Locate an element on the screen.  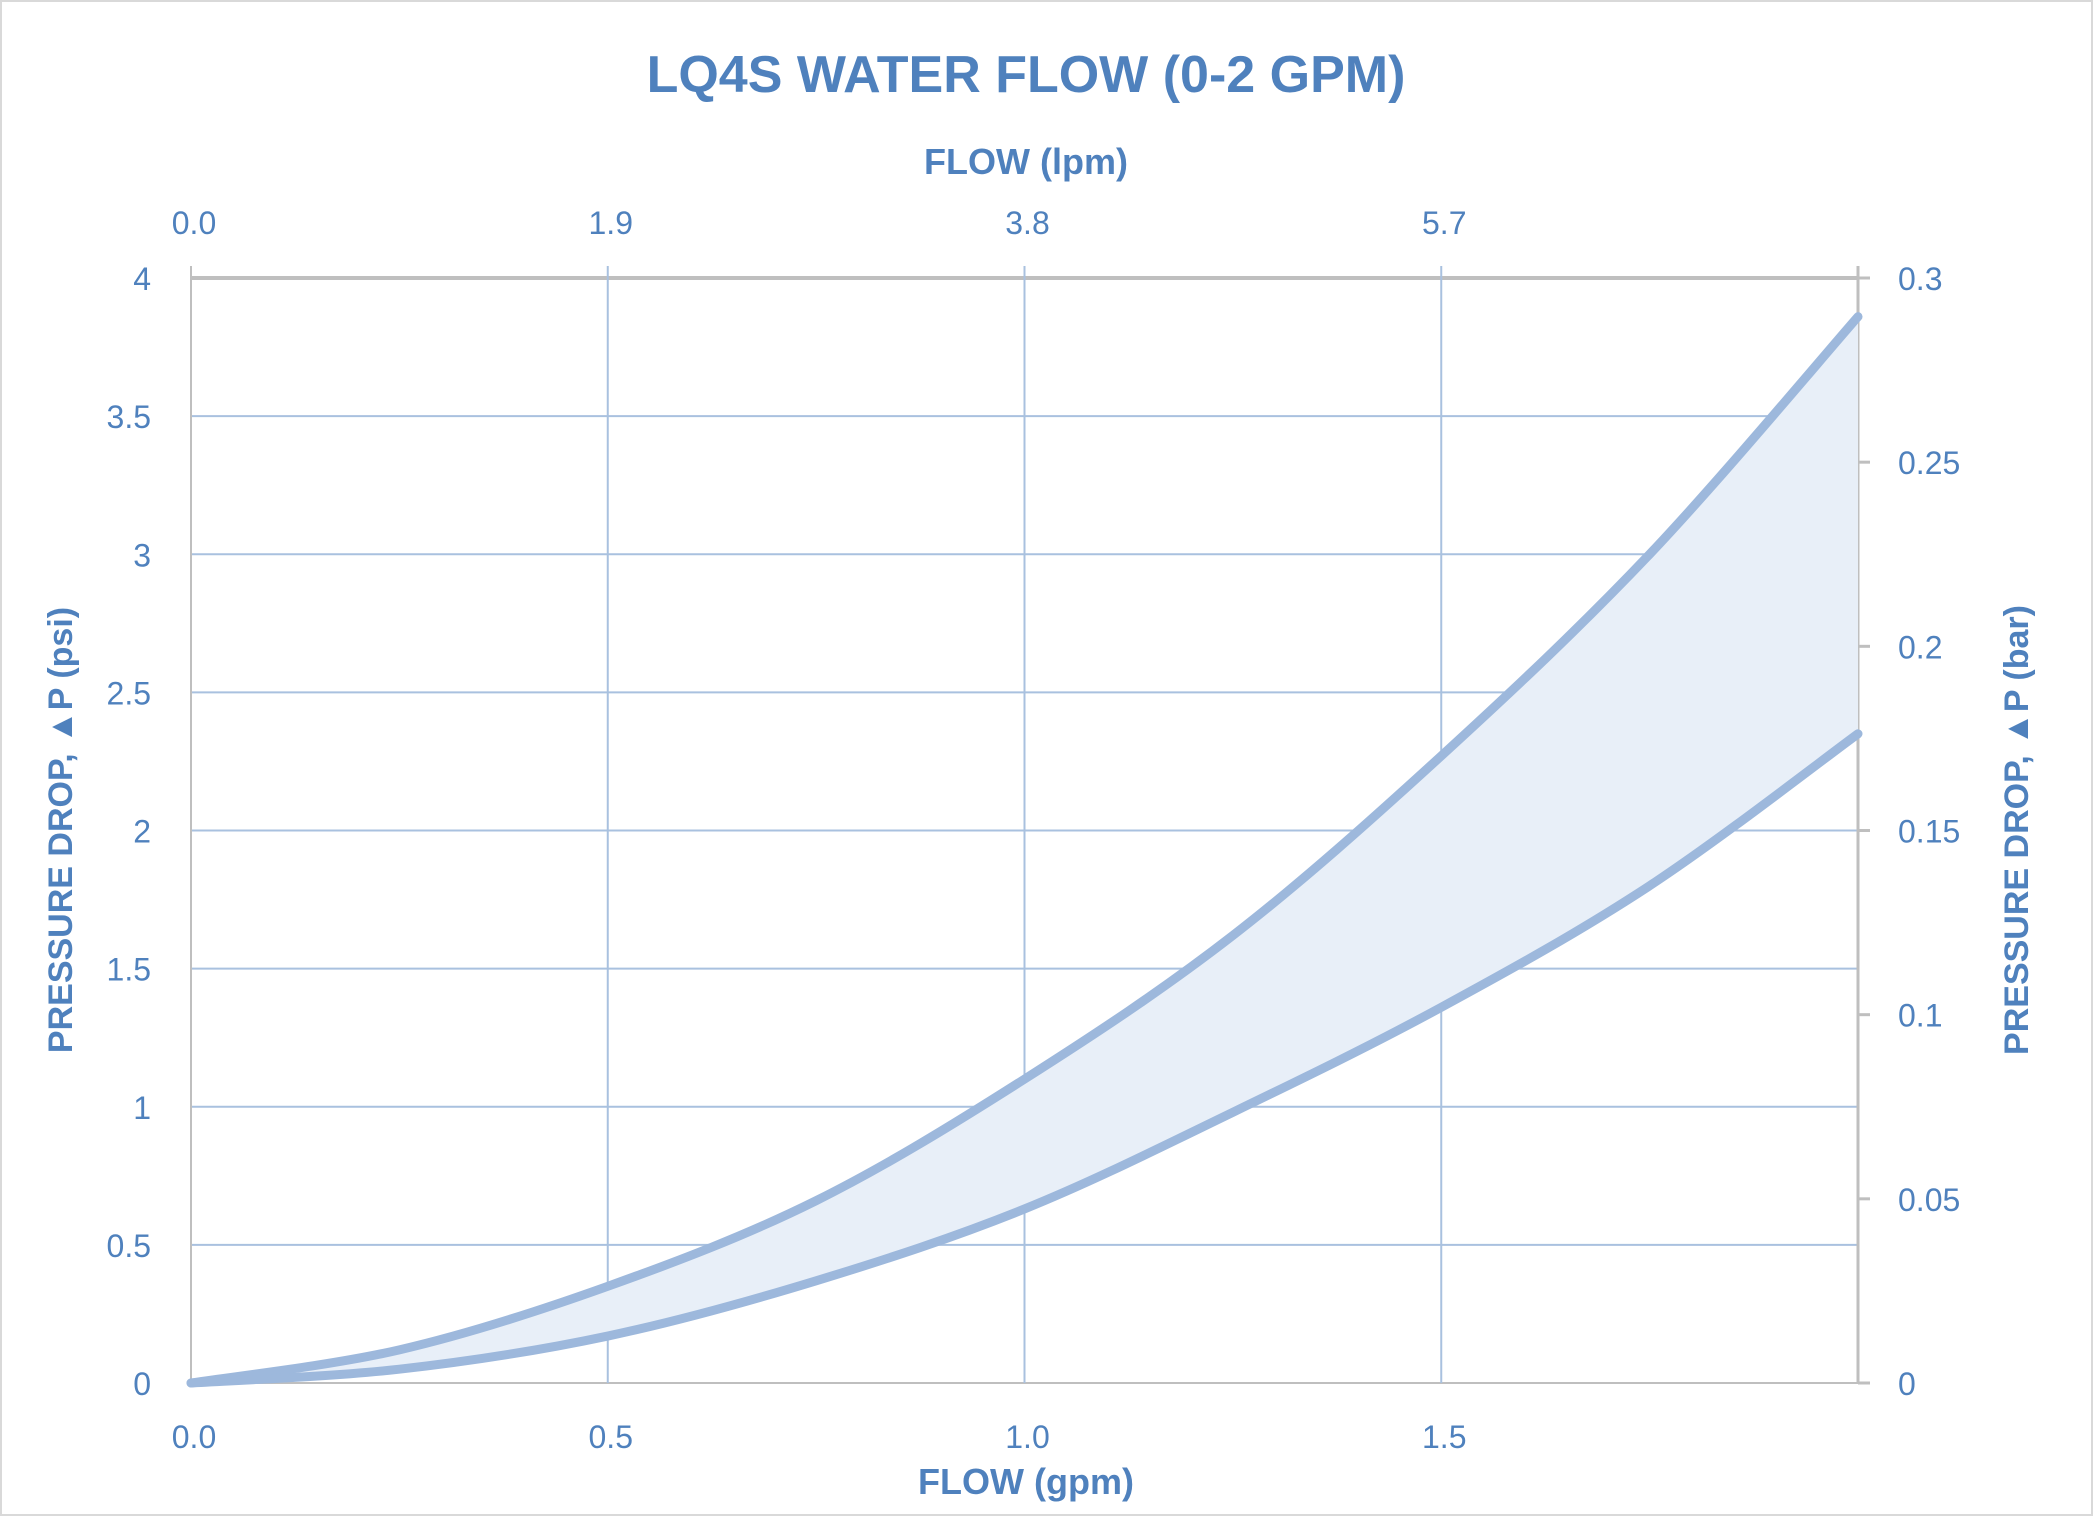
y-tick-label: 2.5 is located at coordinates (129, 693).